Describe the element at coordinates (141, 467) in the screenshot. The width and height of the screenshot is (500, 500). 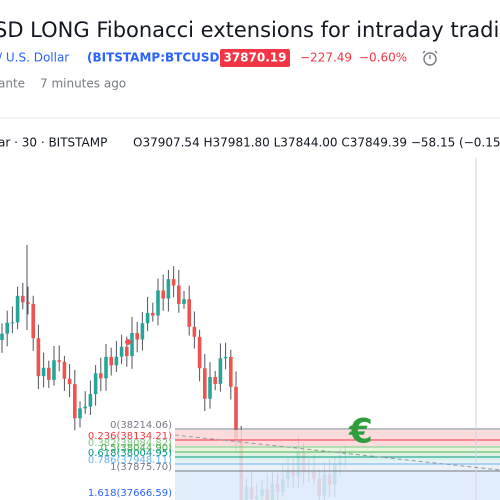
I see `fib-label: 1(37875.70)` at that location.